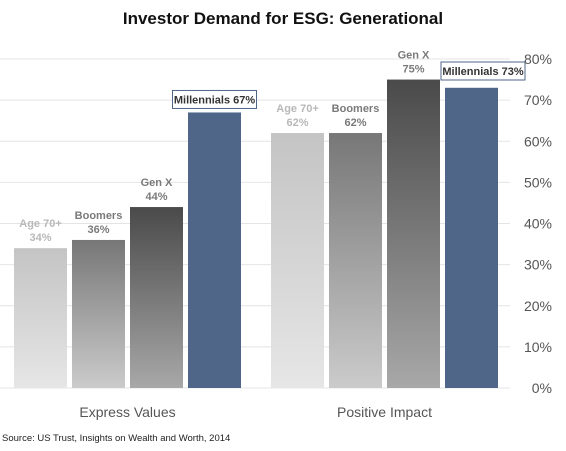  I want to click on millennials-callout-label: Millennials 73%, so click(483, 72).